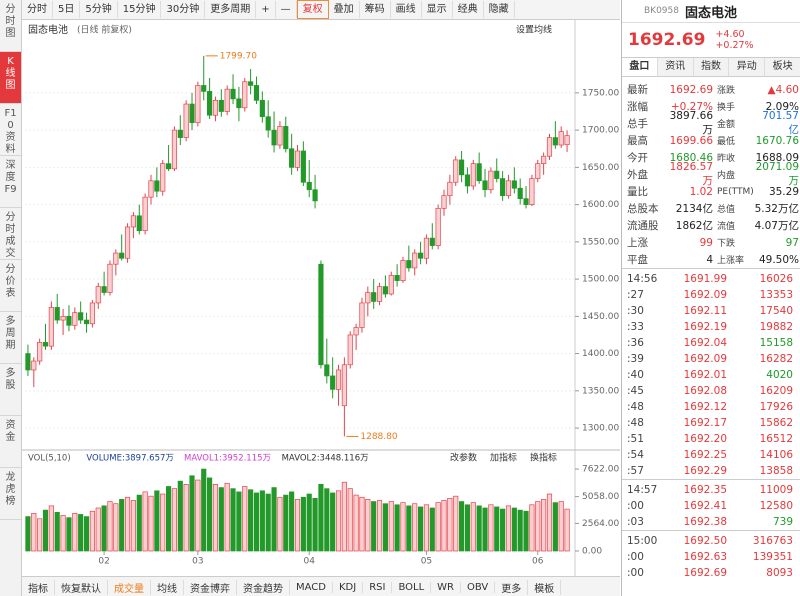 This screenshot has width=800, height=596. Describe the element at coordinates (266, 9) in the screenshot. I see `tool-button: +` at that location.